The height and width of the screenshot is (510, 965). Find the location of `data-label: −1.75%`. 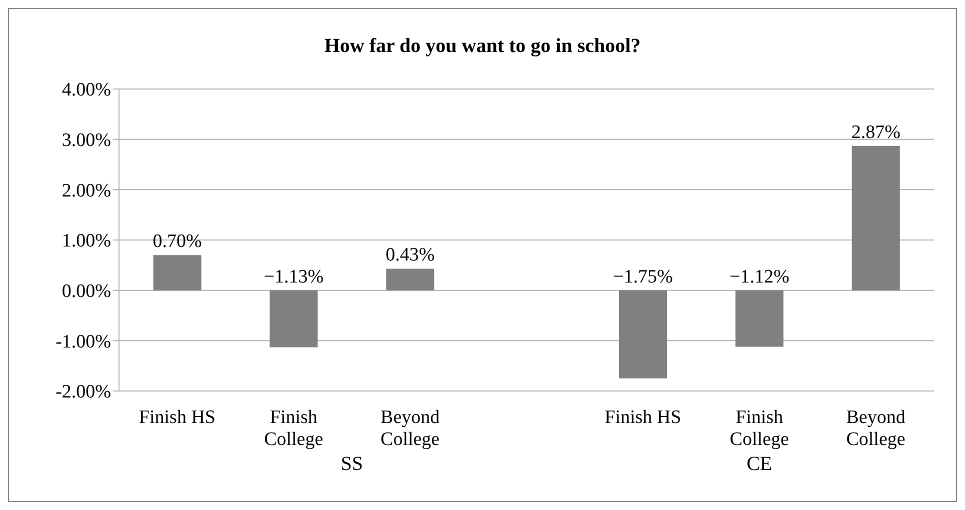

data-label: −1.75% is located at coordinates (643, 277).